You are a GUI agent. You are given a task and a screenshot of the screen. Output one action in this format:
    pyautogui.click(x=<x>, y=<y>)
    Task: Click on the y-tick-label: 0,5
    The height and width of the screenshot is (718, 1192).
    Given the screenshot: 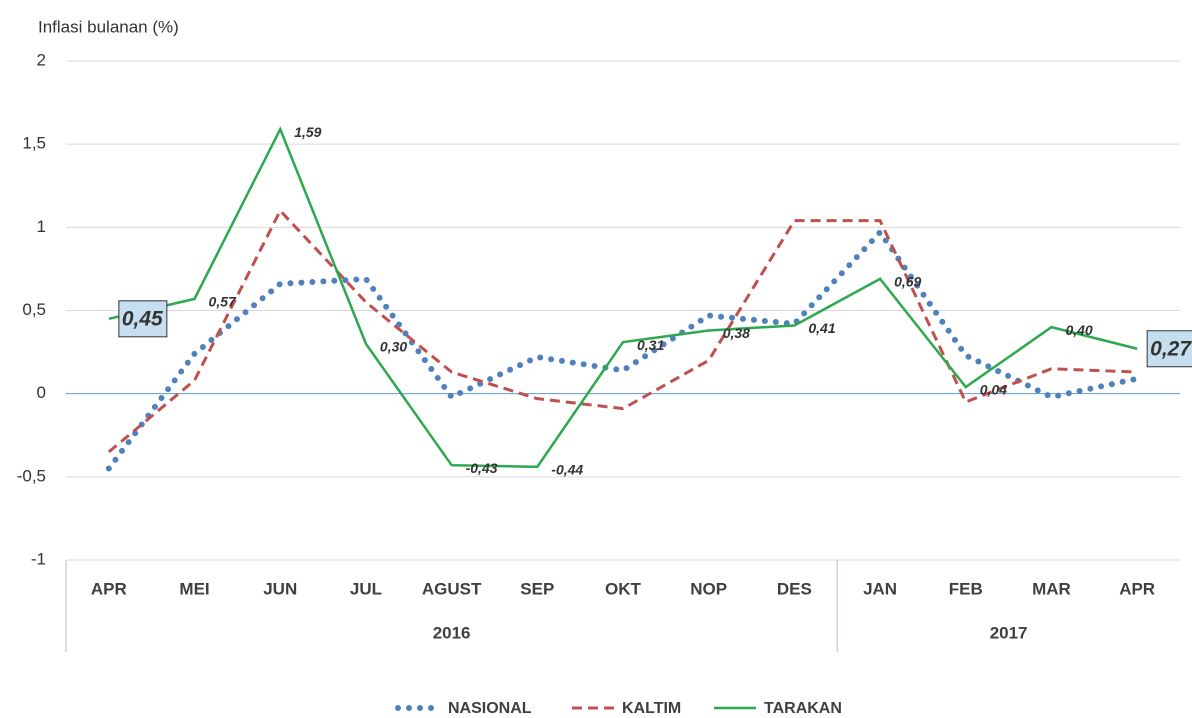 What is the action you would take?
    pyautogui.click(x=34, y=309)
    